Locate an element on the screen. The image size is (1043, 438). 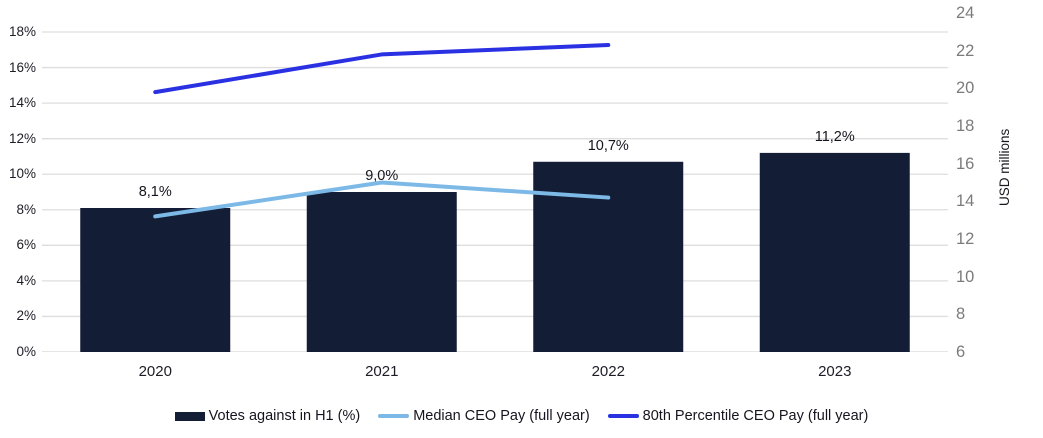
x-axis-label-2020: 2020 is located at coordinates (155, 371).